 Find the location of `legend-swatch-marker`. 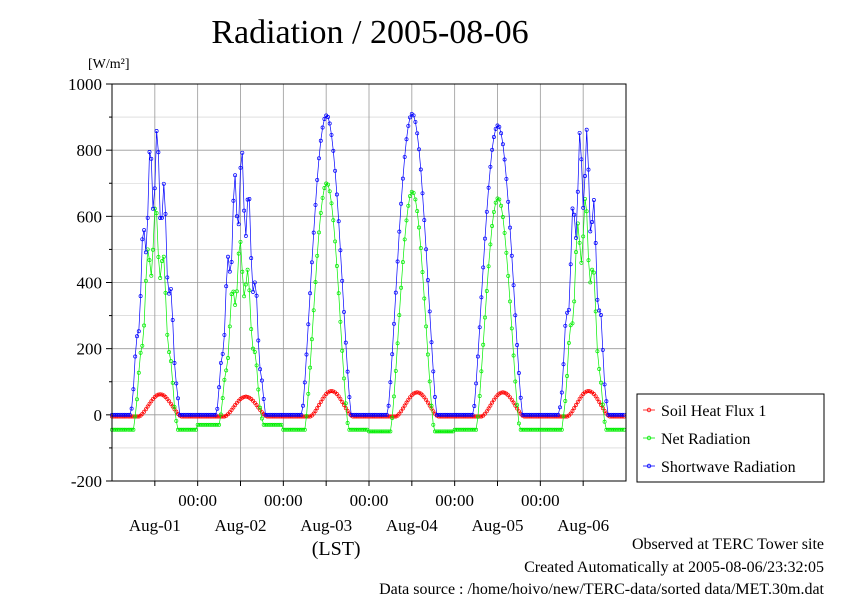

legend-swatch-marker is located at coordinates (649, 466).